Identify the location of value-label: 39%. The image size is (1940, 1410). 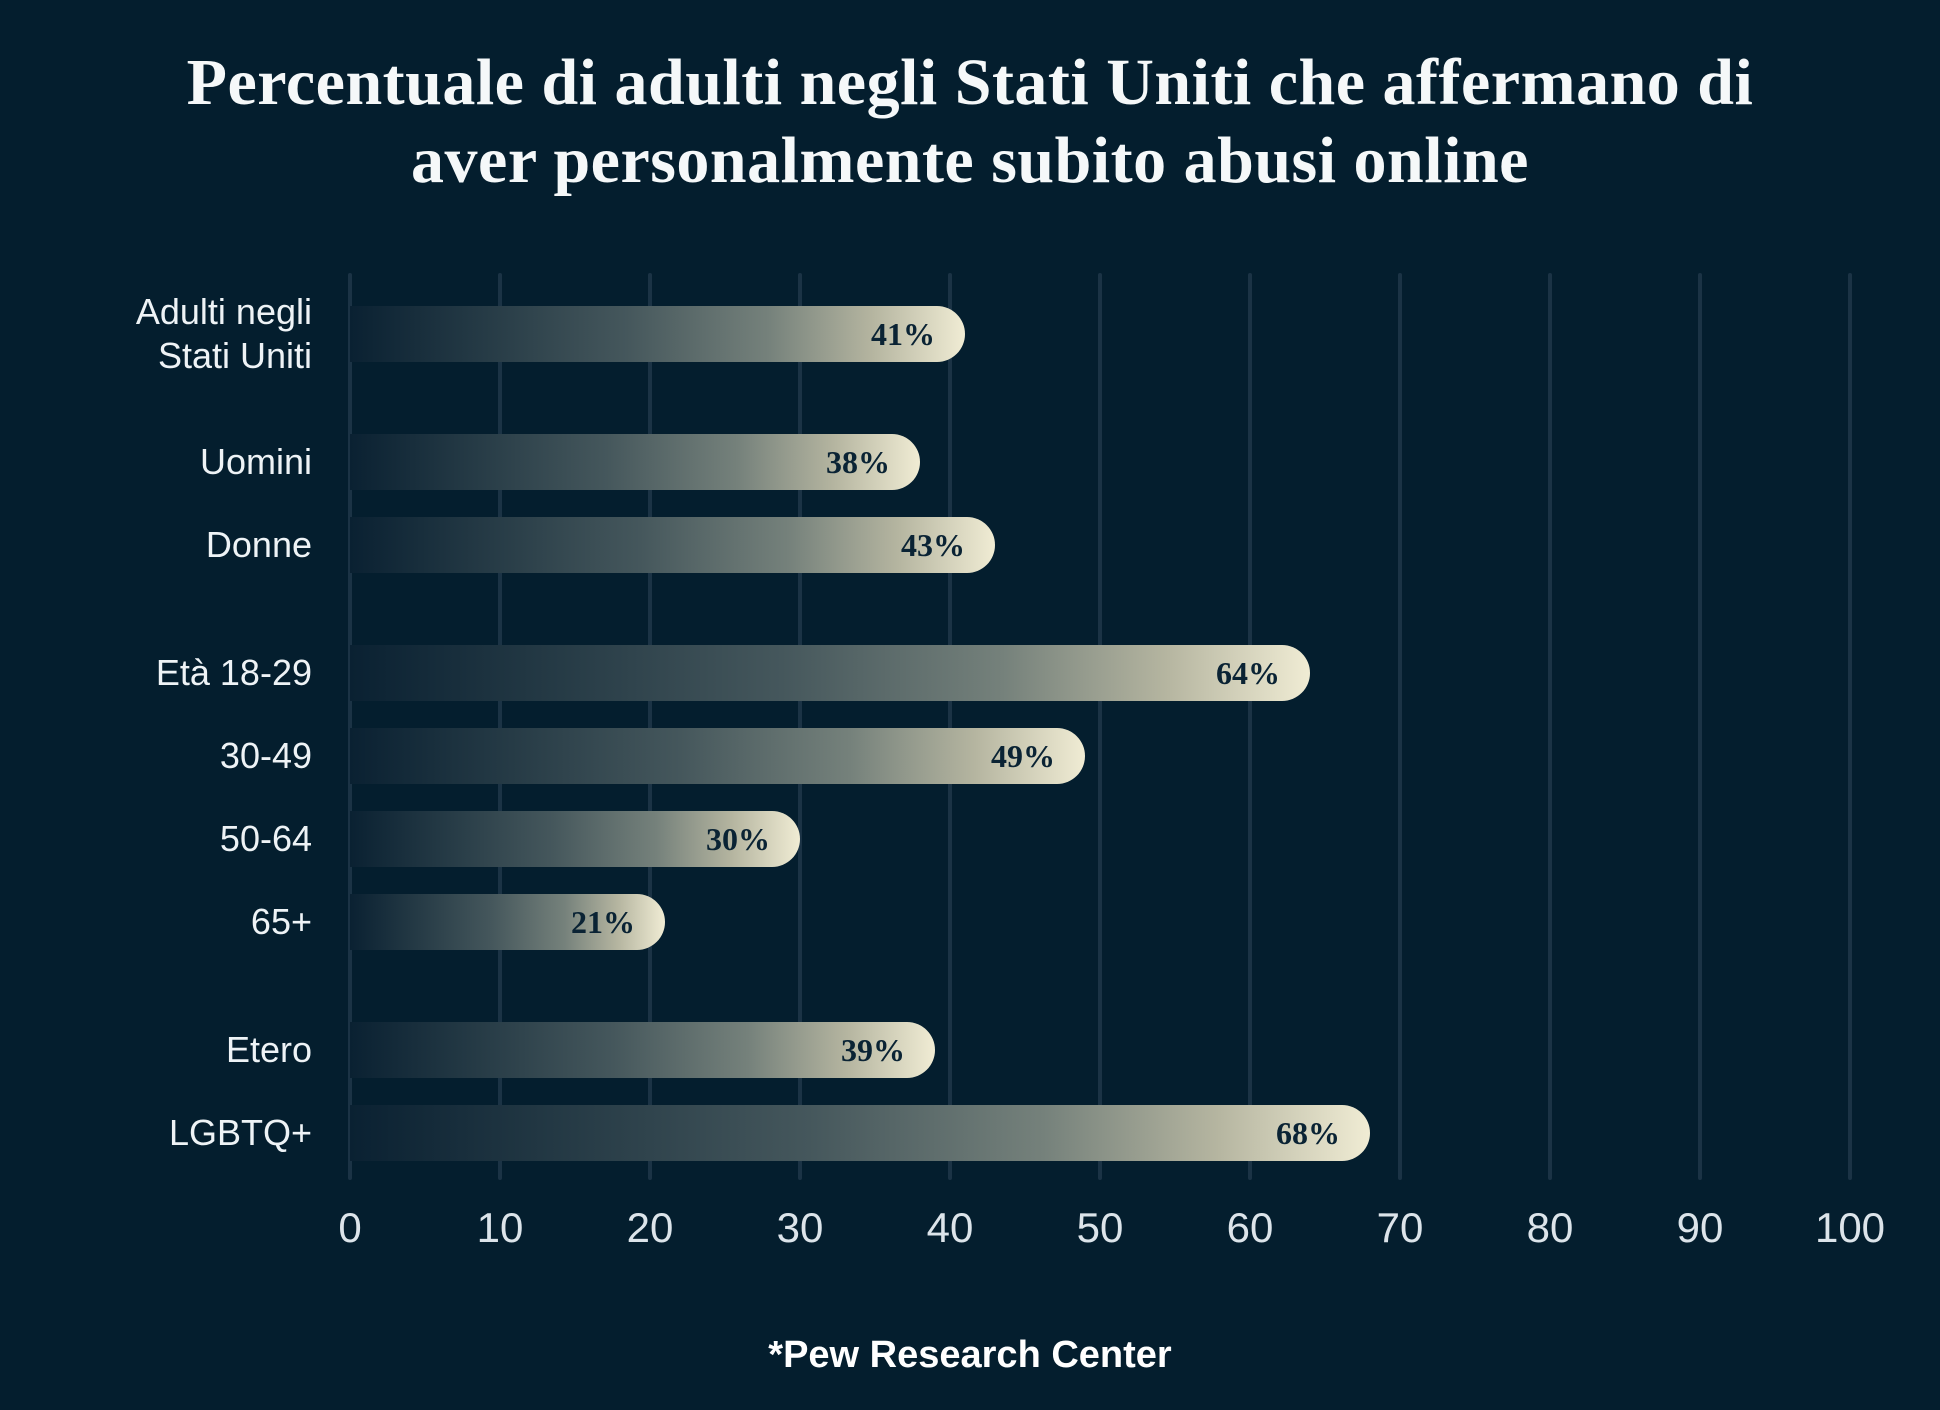
(873, 1049).